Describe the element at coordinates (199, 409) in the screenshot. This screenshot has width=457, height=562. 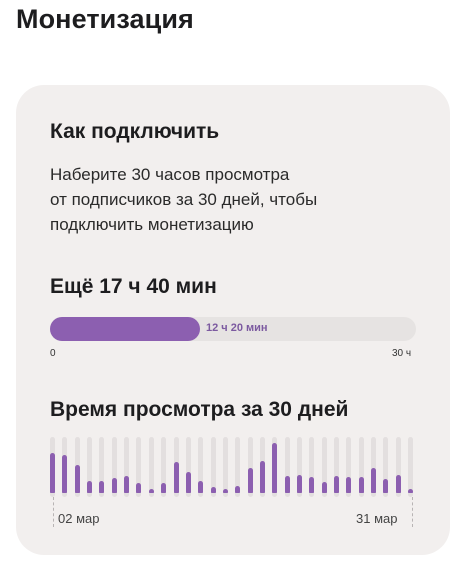
I see `chart-title: Время просмотра за 30 дней` at that location.